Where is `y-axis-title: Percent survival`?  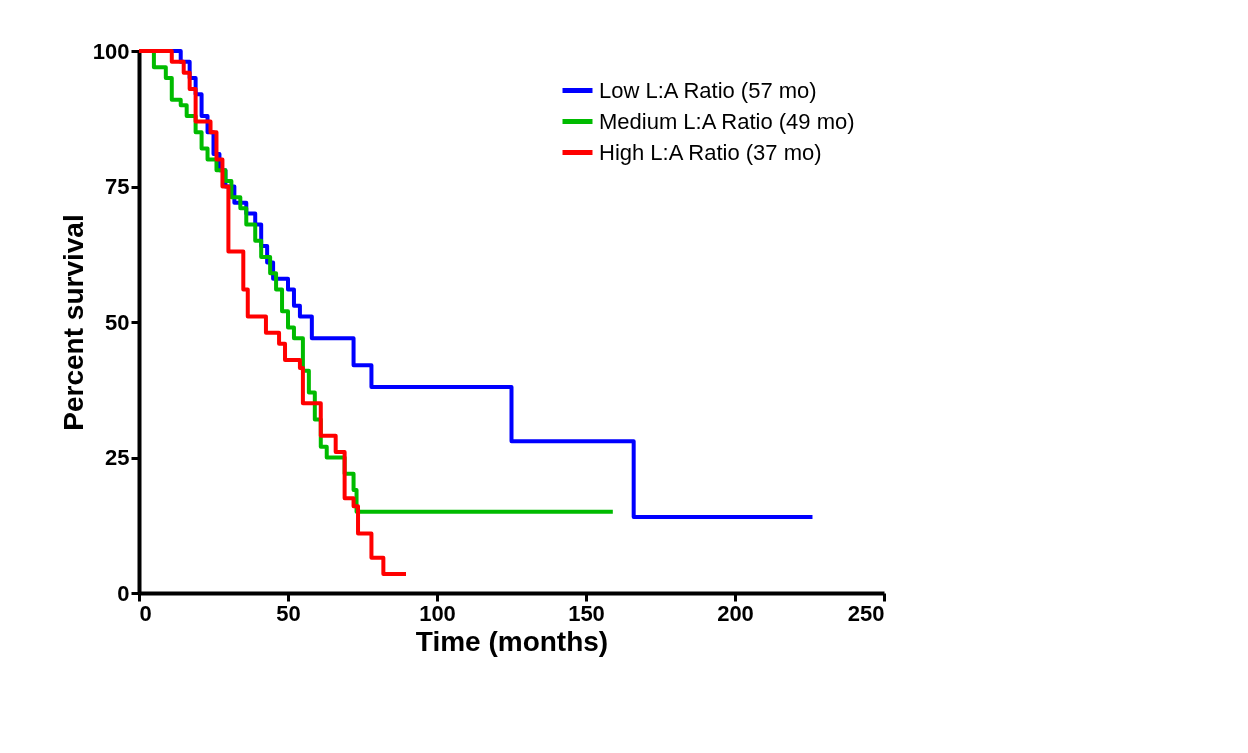 y-axis-title: Percent survival is located at coordinates (73, 322).